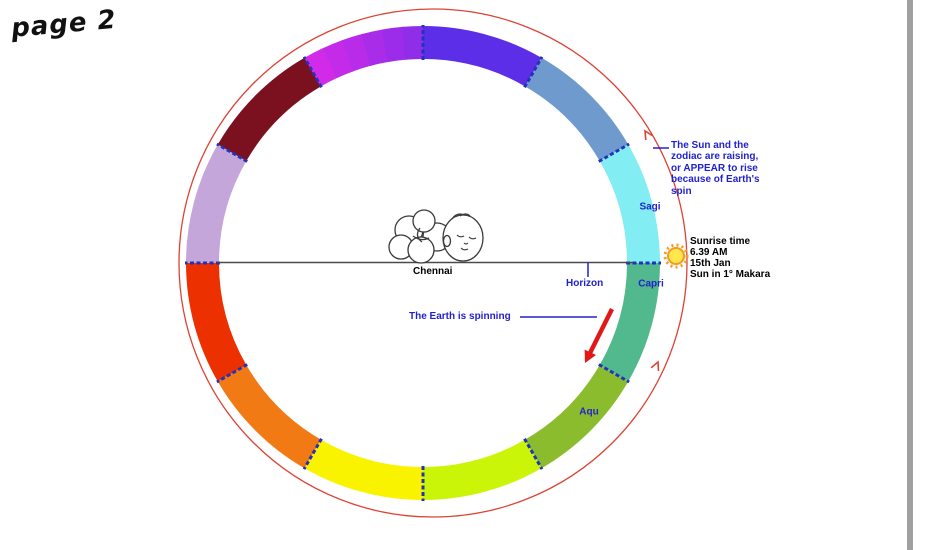 This screenshot has height=550, width=940. What do you see at coordinates (676, 256) in the screenshot?
I see `sun-icon` at bounding box center [676, 256].